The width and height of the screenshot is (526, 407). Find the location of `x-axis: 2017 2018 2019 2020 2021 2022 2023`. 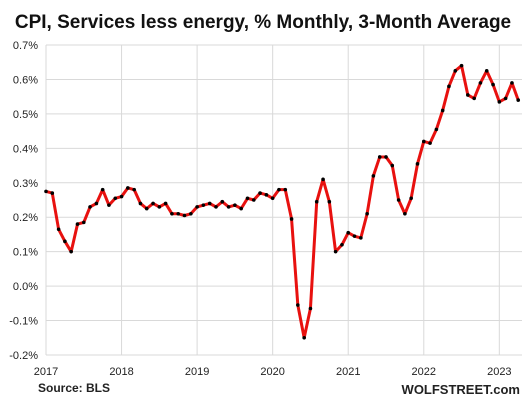

x-axis: 2017 2018 2019 2020 2021 2022 2023 is located at coordinates (273, 372).